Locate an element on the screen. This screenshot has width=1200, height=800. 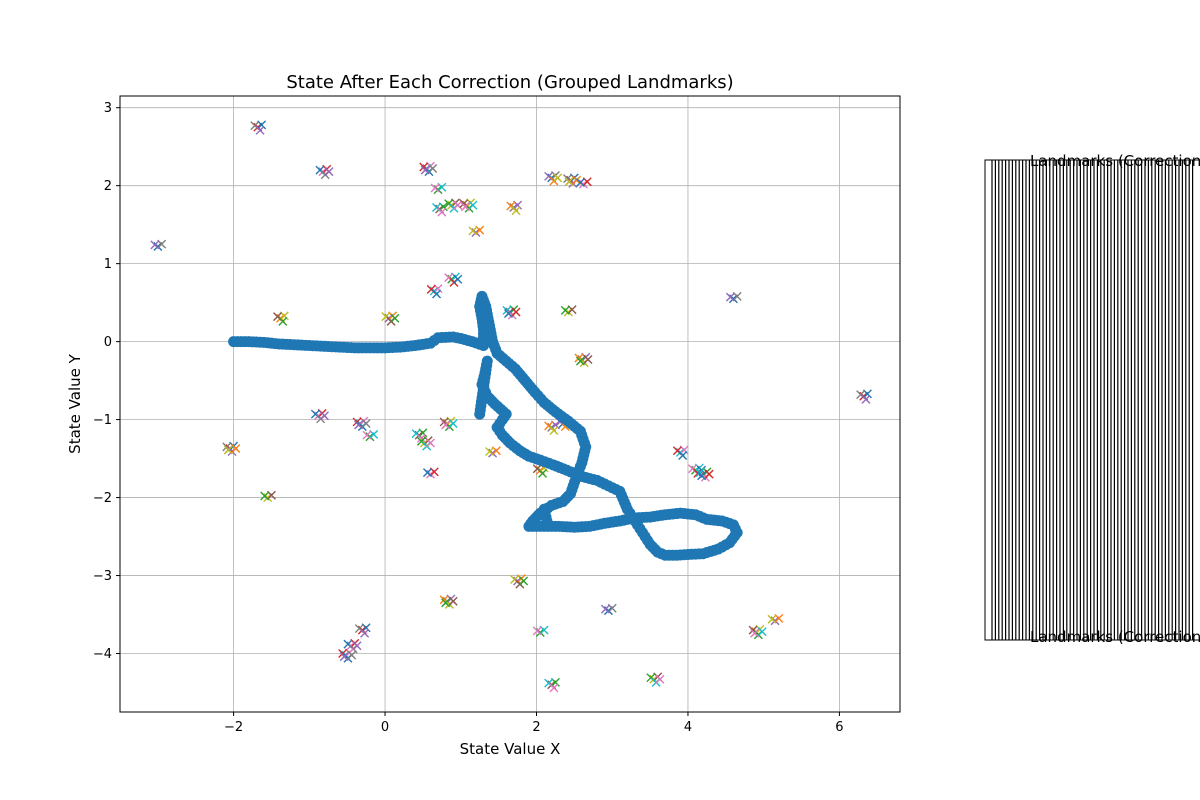
y-tick-label: 3 is located at coordinates (108, 108).